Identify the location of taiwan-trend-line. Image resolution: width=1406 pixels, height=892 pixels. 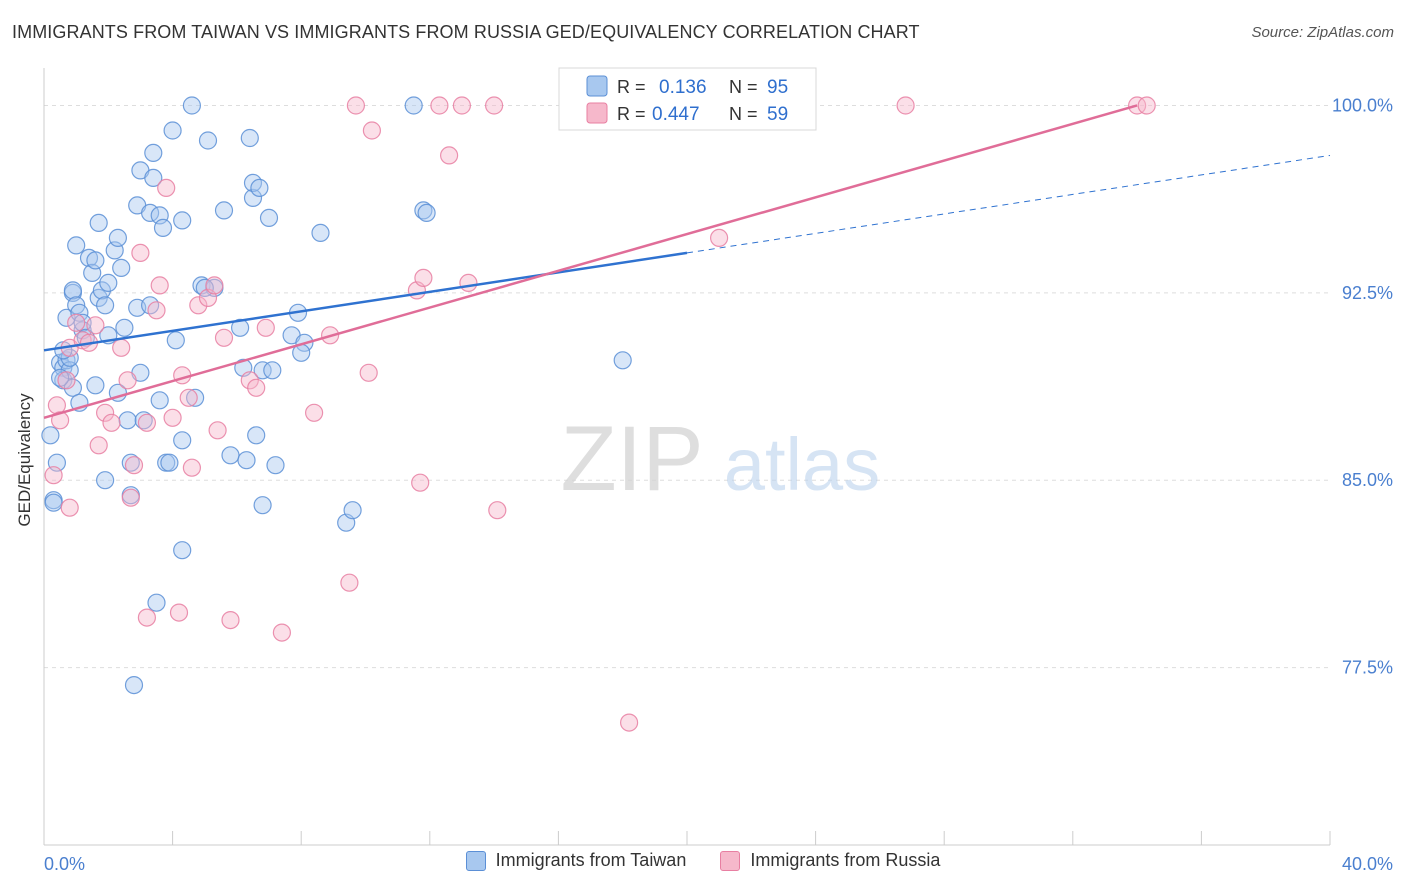
(365, 301).